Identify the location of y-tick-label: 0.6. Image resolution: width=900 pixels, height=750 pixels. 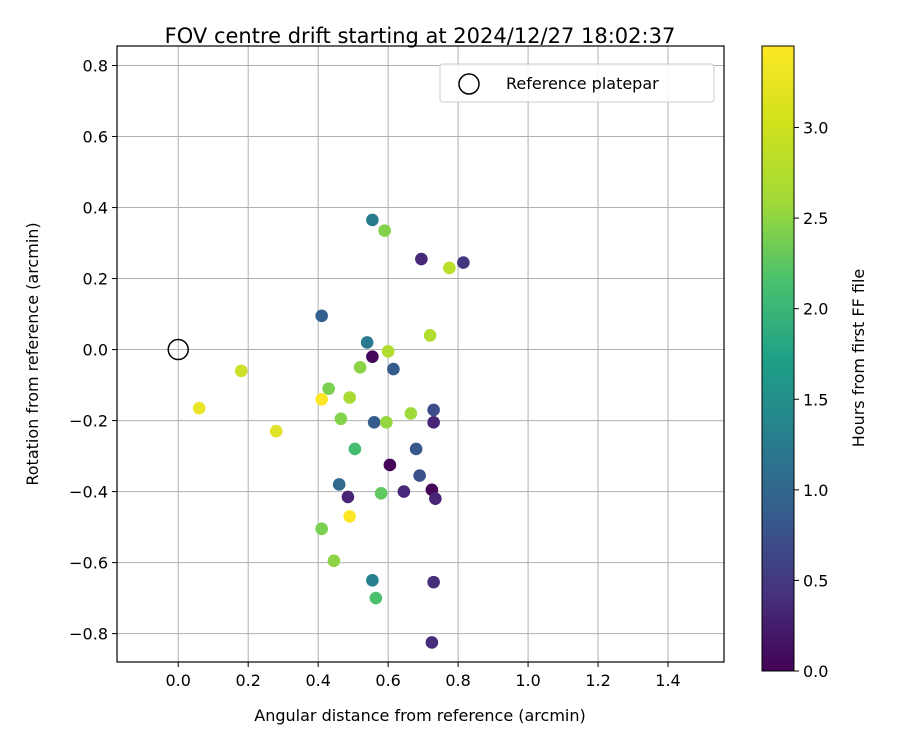
(95, 137).